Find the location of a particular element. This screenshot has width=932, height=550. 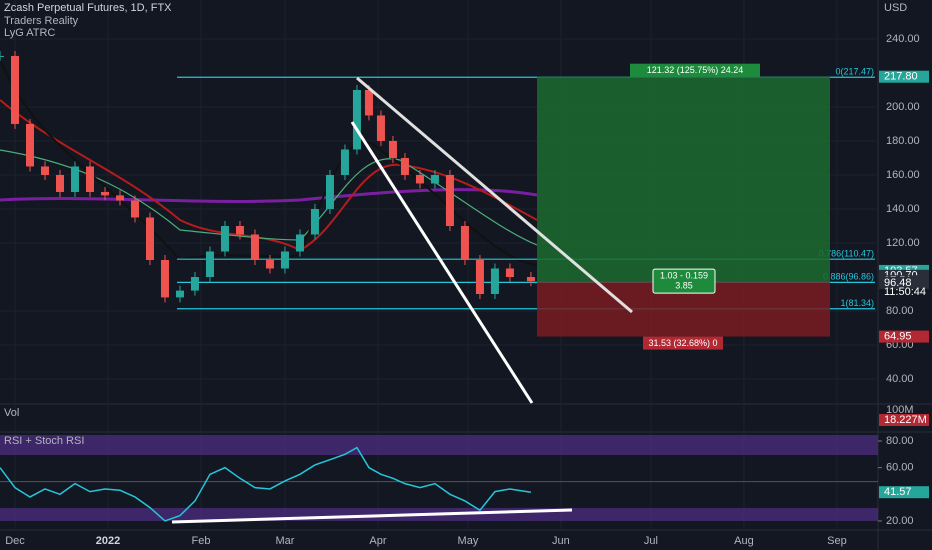

rsi-band is located at coordinates (439, 445).